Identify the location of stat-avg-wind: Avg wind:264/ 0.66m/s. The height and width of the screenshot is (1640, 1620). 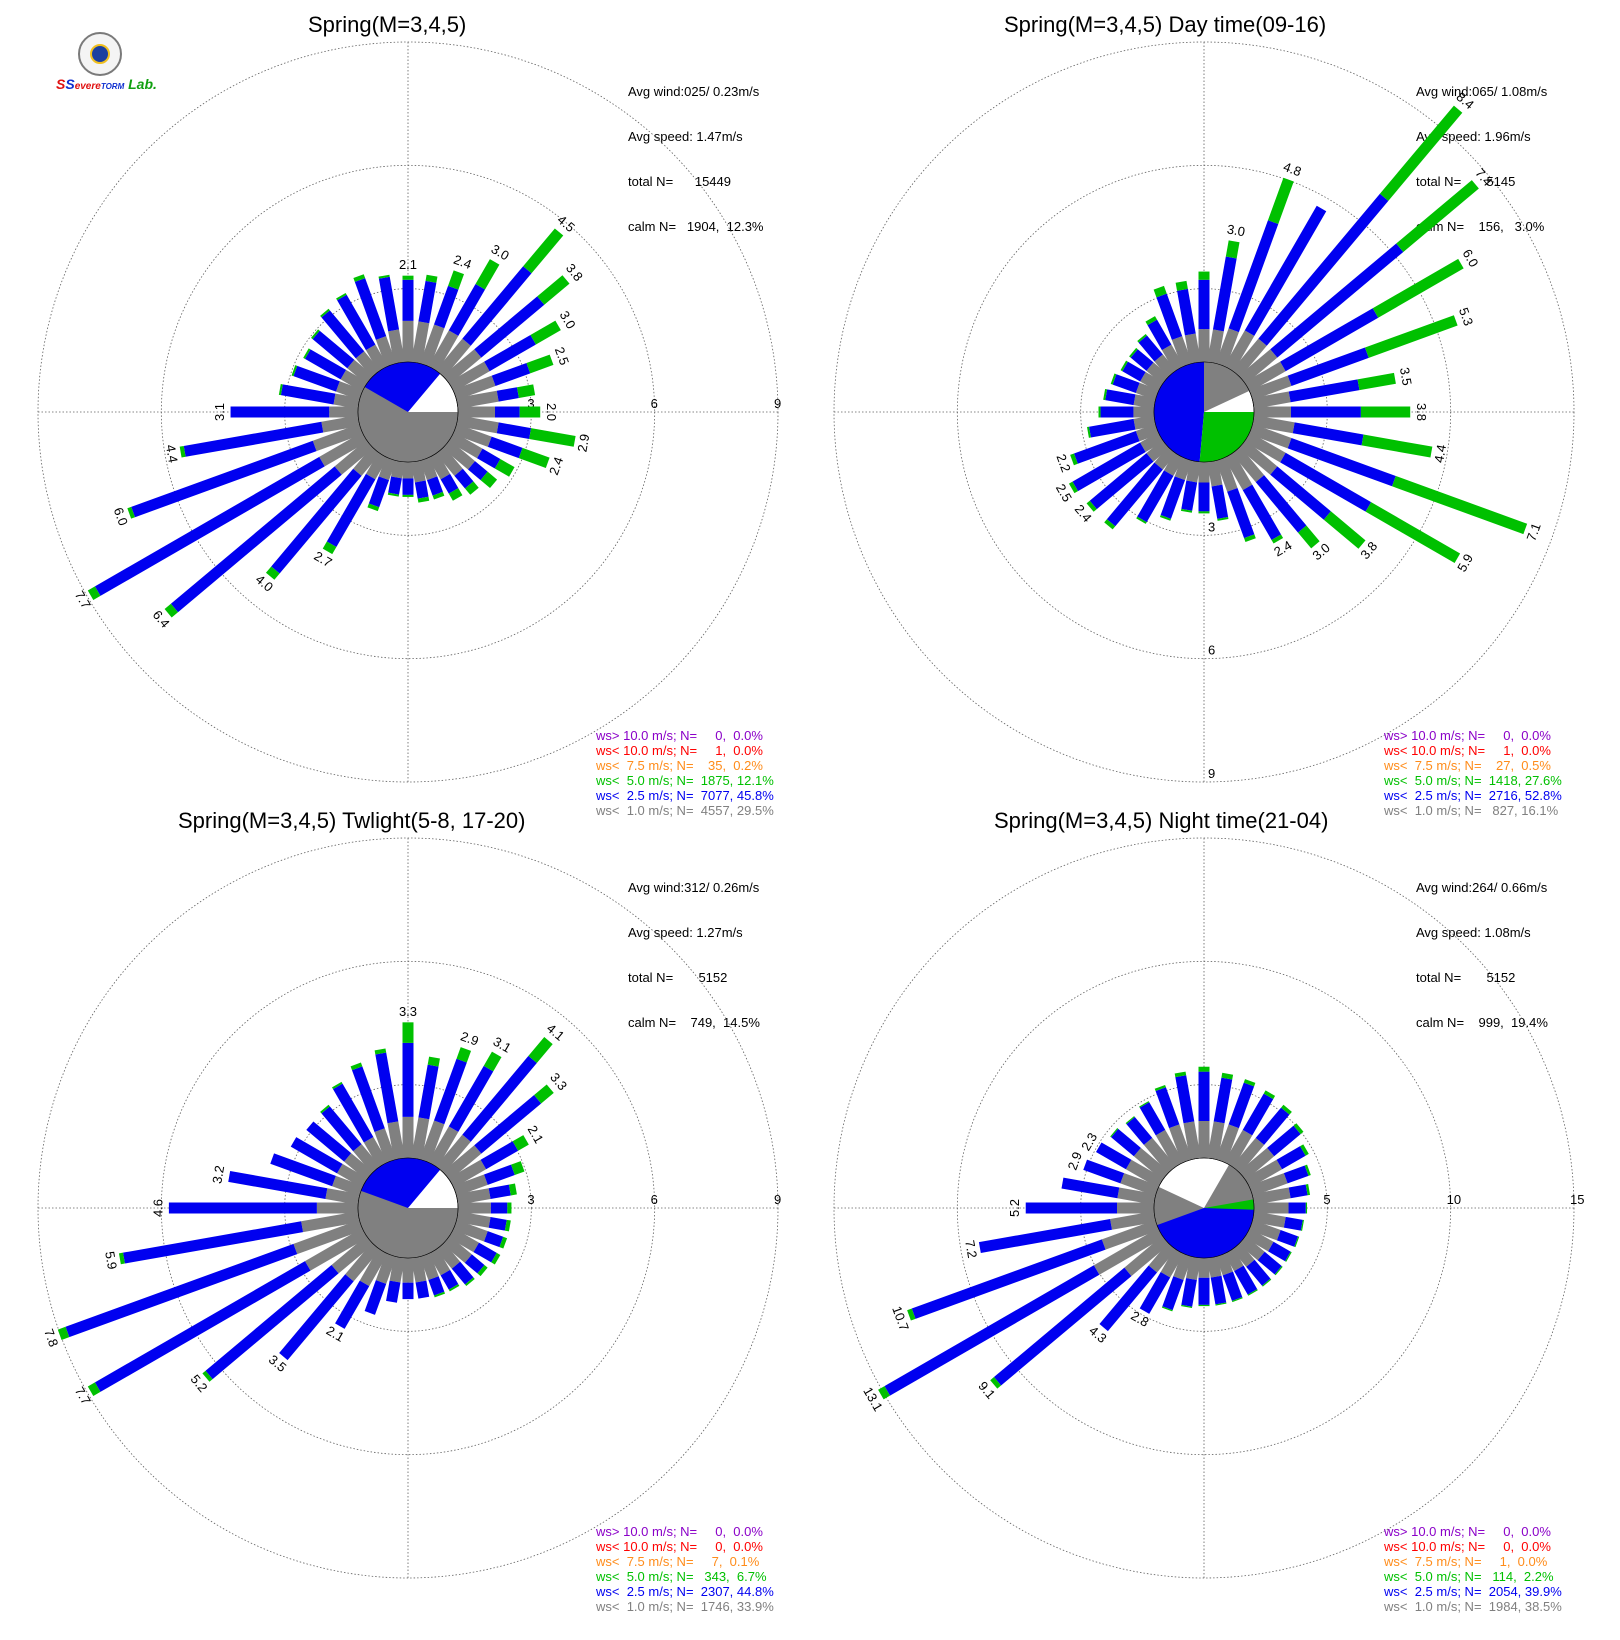
(1482, 887).